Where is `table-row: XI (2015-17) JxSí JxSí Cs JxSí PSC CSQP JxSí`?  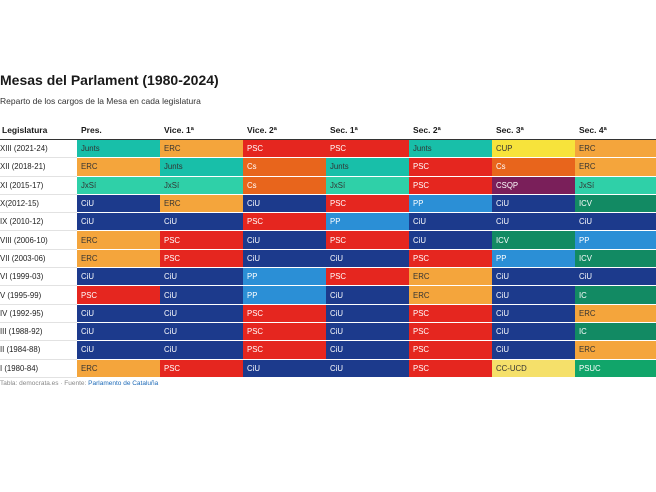 table-row: XI (2015-17) JxSí JxSí Cs JxSí PSC CSQP JxSí is located at coordinates (328, 185).